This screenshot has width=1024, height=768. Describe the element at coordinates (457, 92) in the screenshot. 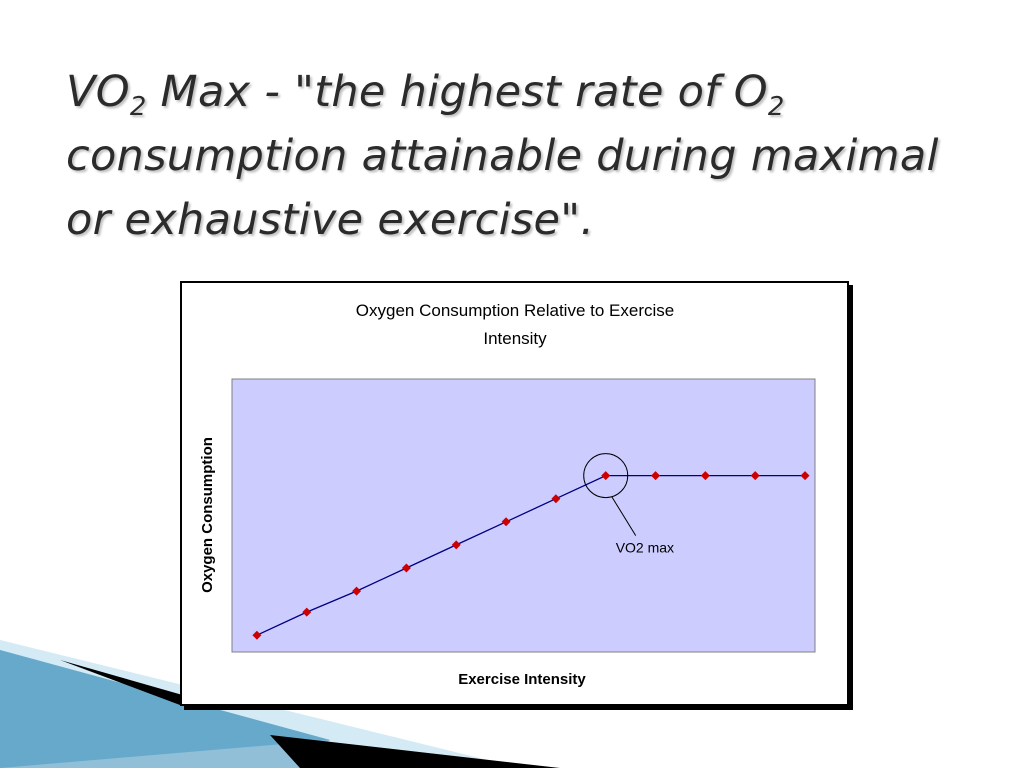

I see `title-part-2: Max - "the highest rate of O` at that location.